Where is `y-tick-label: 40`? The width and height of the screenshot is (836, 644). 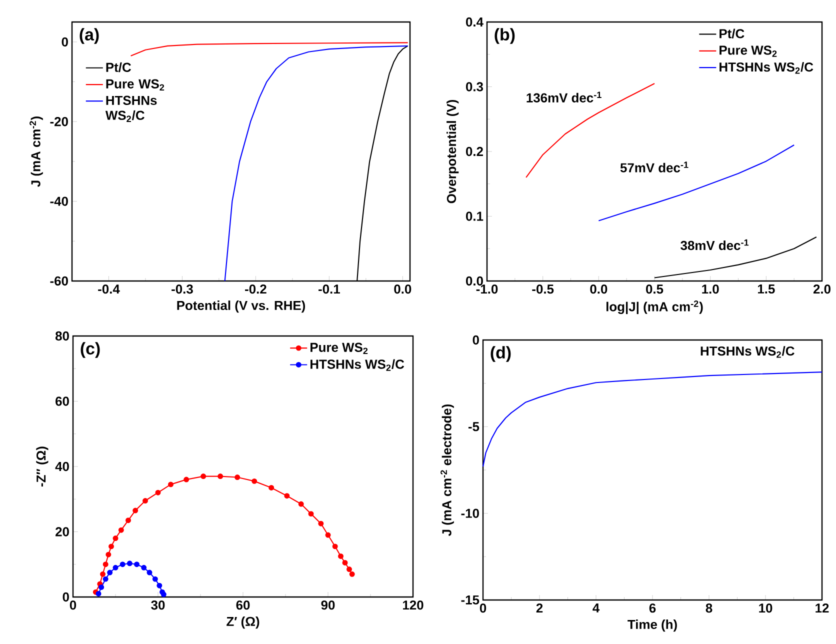 y-tick-label: 40 is located at coordinates (62, 467).